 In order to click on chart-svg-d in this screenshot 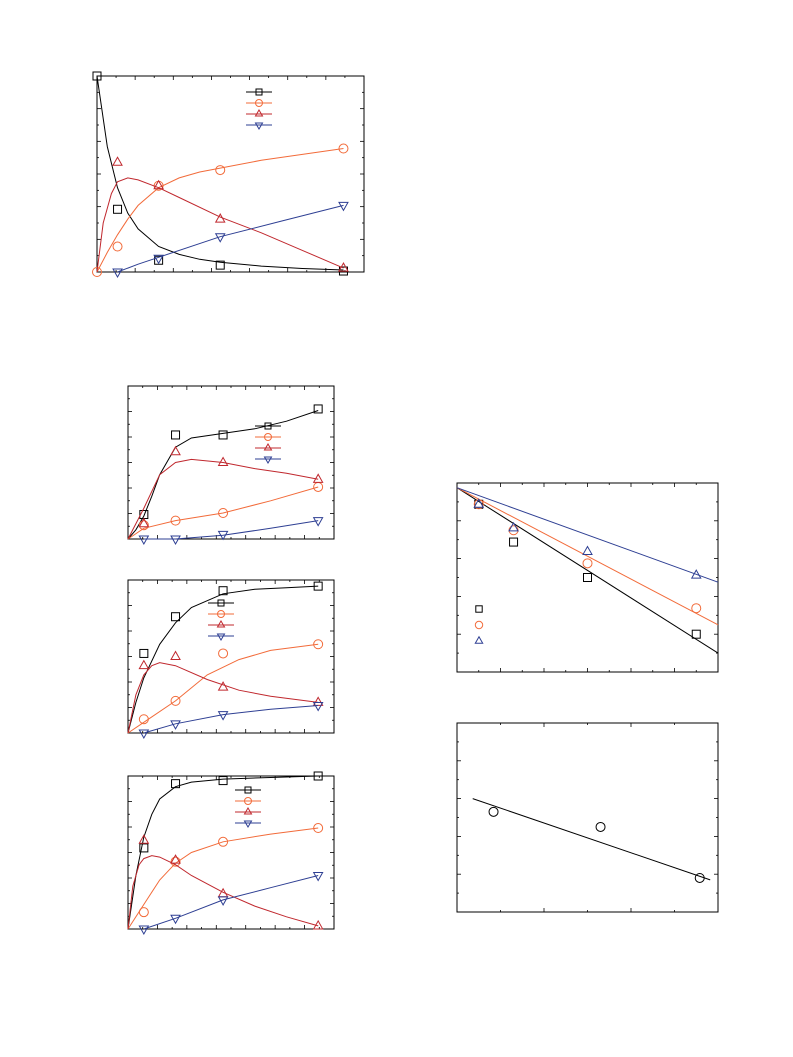, I will do `click(231, 853)`.